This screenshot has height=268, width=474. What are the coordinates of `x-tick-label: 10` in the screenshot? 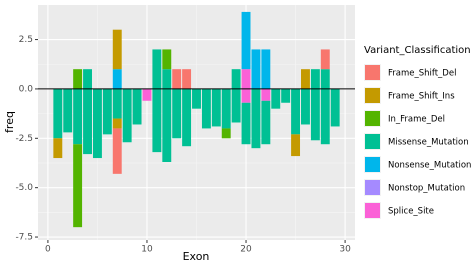 It's located at (147, 250).